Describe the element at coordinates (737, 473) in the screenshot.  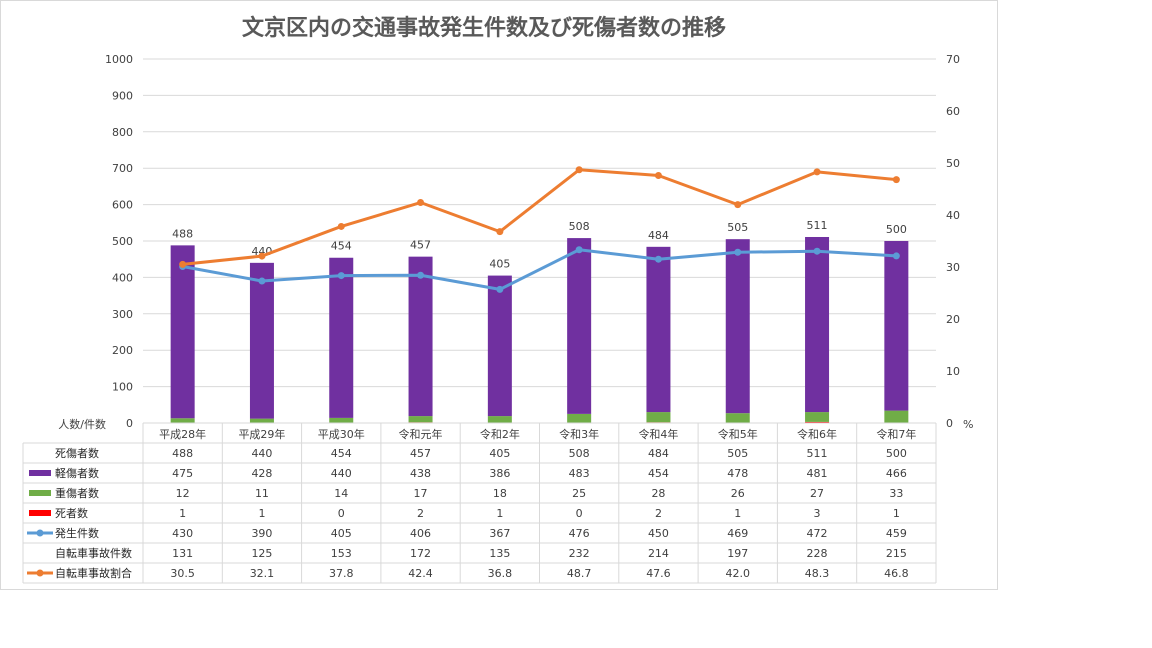
I see `table-cell: 478` at that location.